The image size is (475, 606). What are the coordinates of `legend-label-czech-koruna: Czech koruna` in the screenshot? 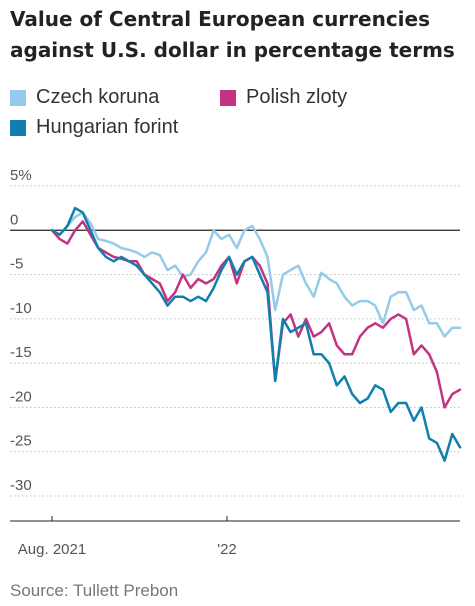 It's located at (98, 97).